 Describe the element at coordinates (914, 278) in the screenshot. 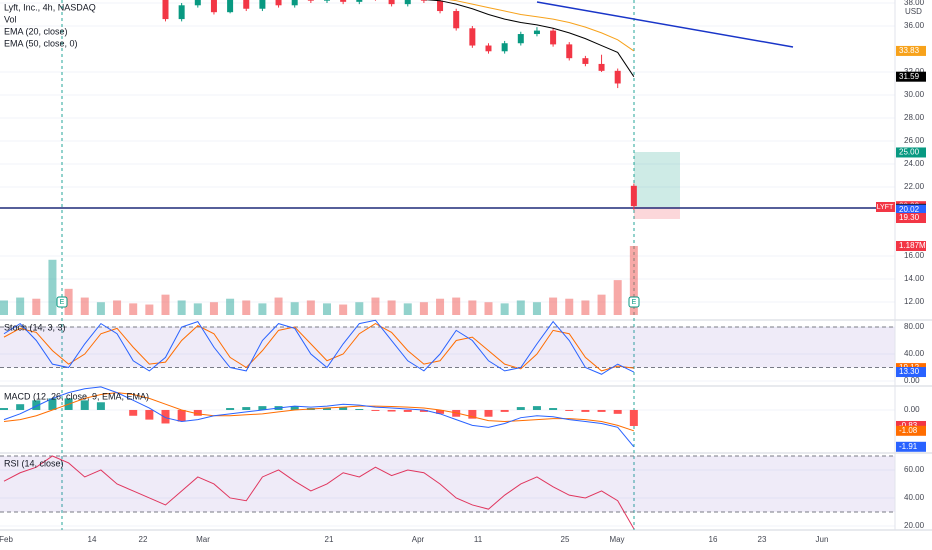

I see `tick-label: 14.00` at that location.